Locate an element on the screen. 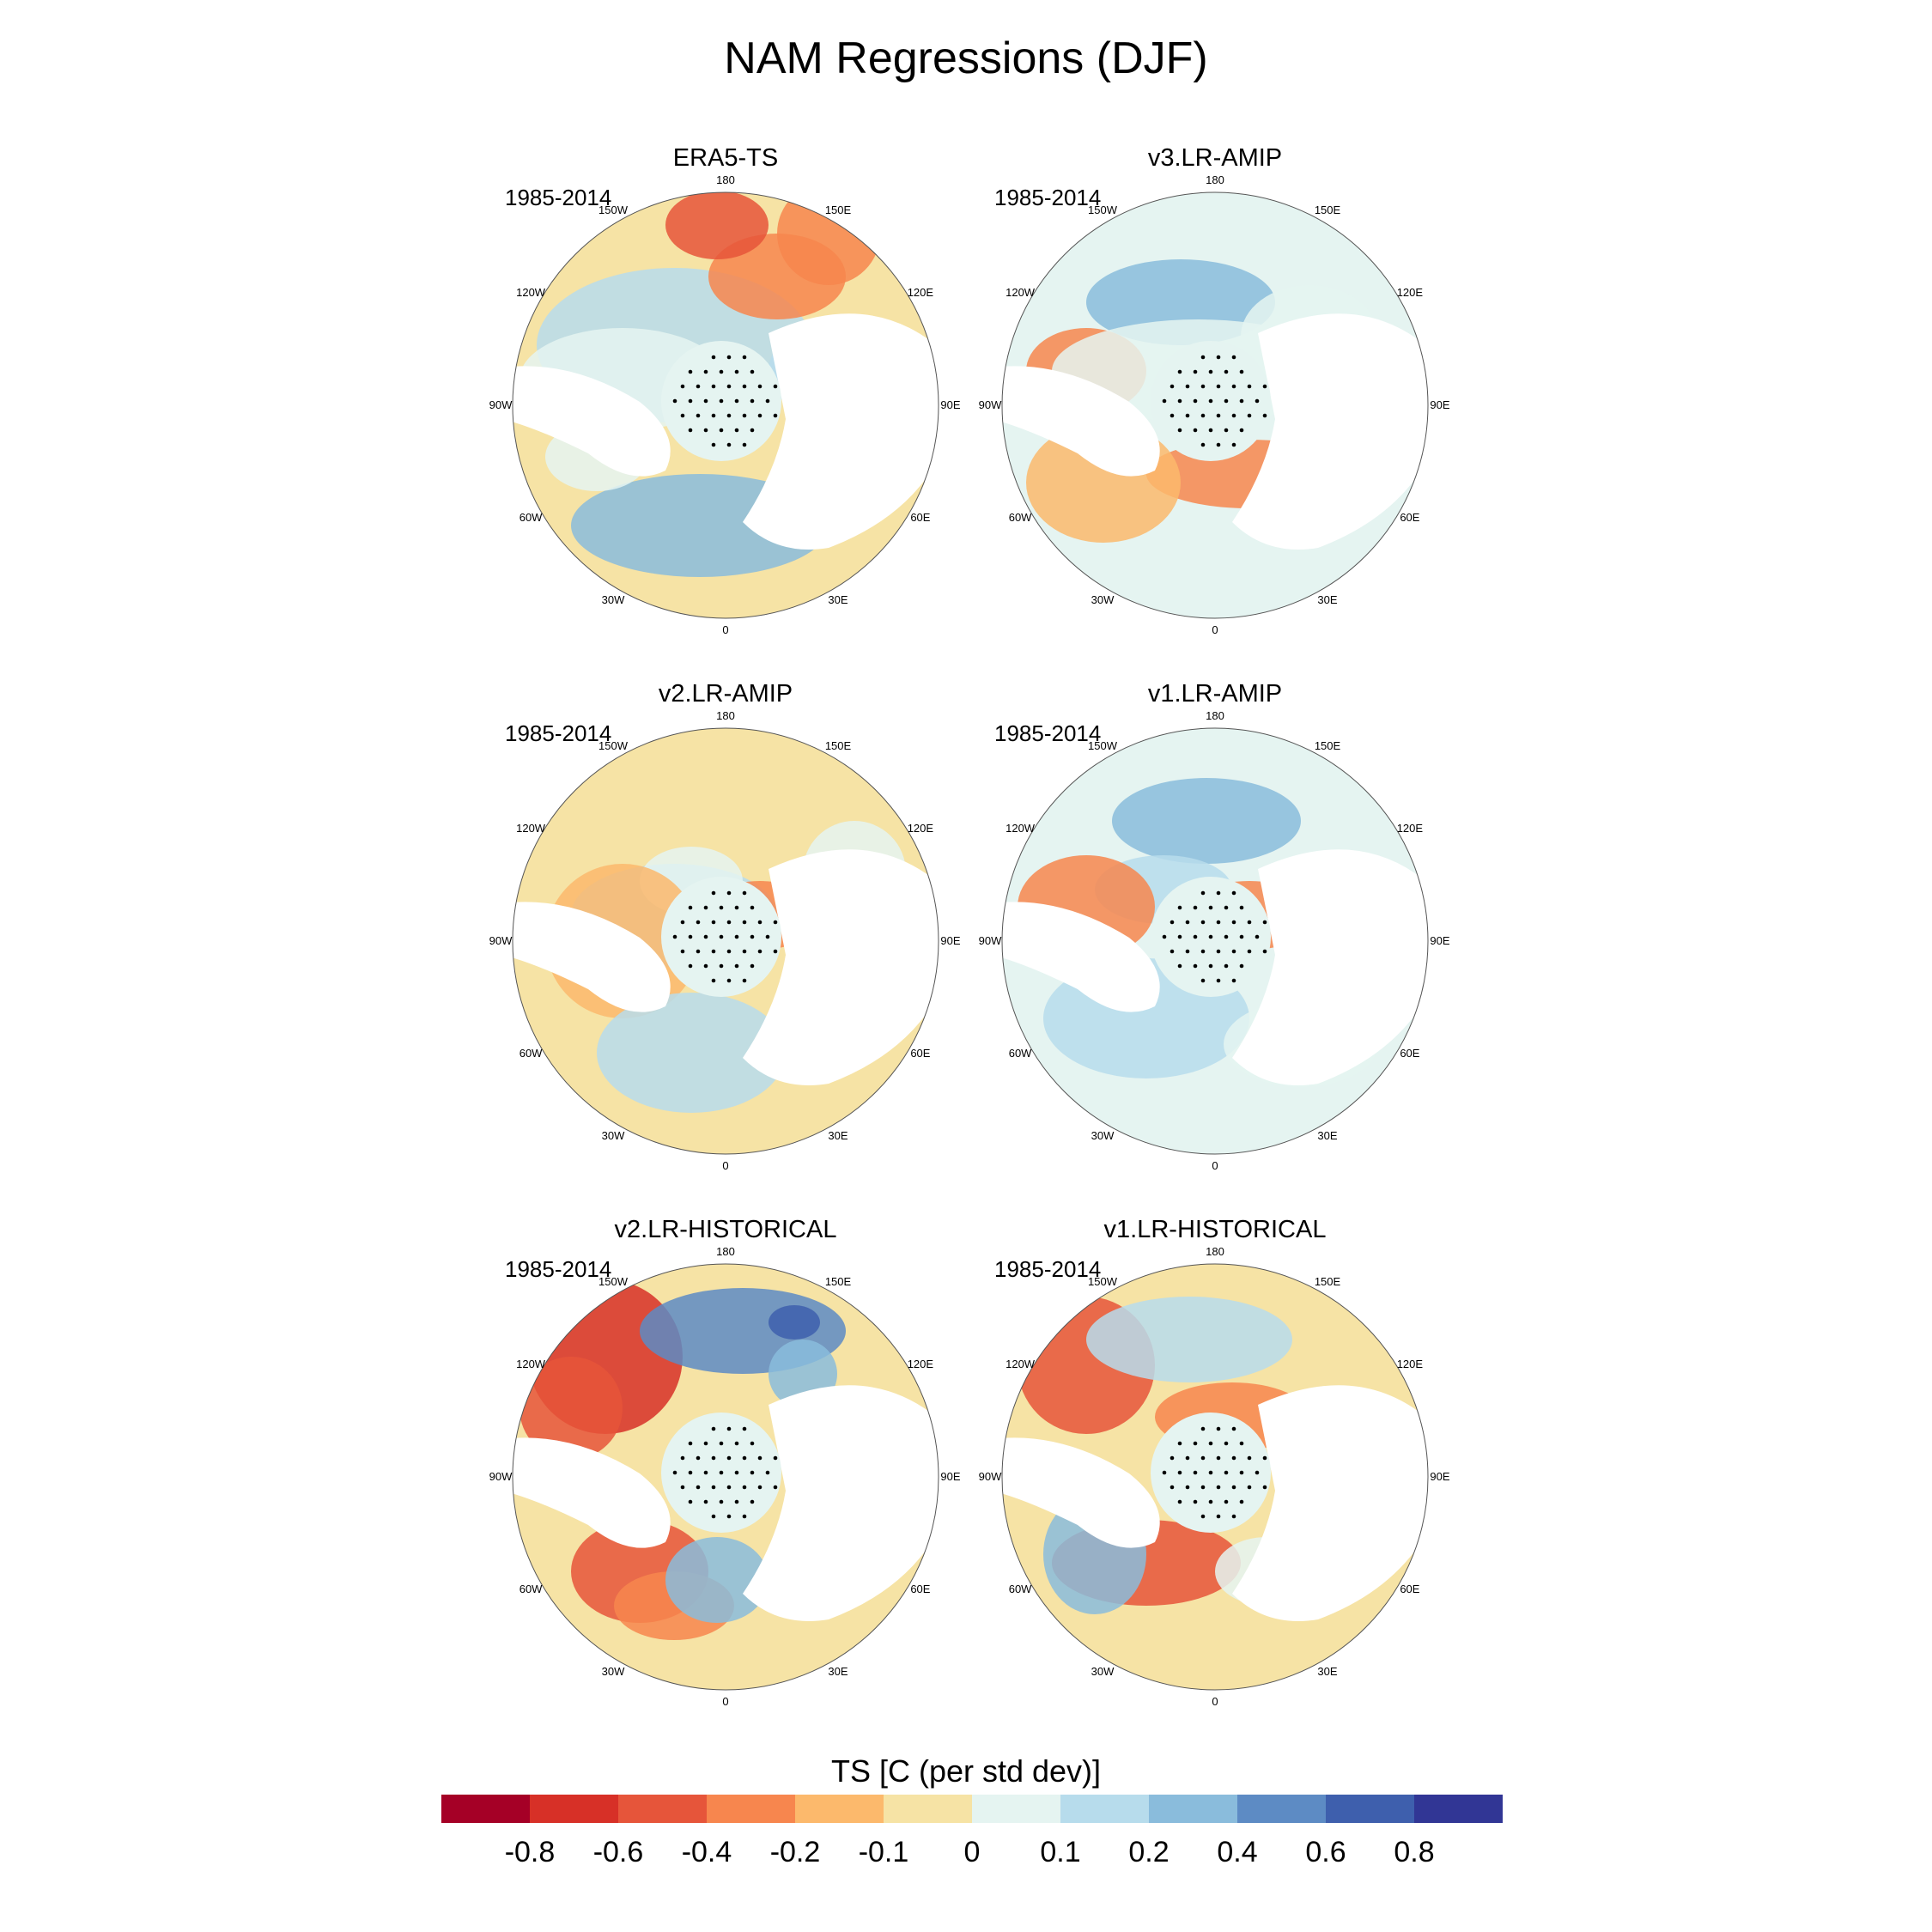 This screenshot has width=1932, height=1932. longitude-label: 90W is located at coordinates (501, 1477).